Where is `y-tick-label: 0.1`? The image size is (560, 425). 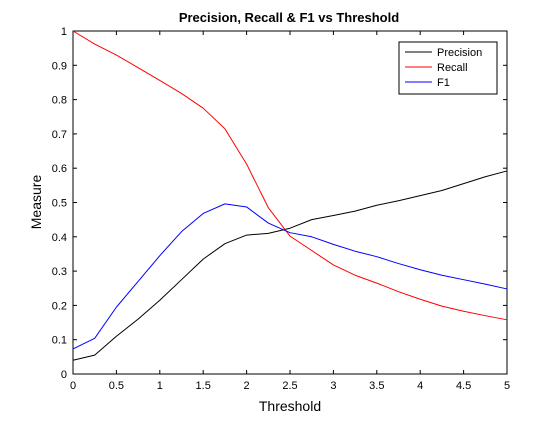 y-tick-label: 0.1 is located at coordinates (59, 341).